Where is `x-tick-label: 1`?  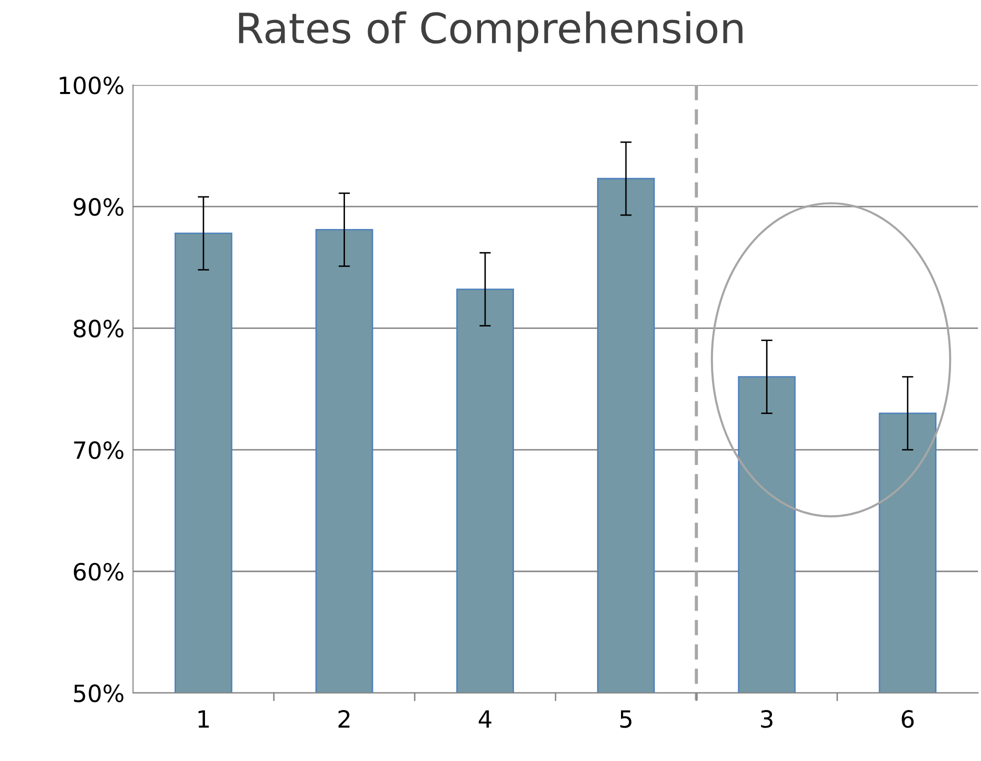
x-tick-label: 1 is located at coordinates (203, 719).